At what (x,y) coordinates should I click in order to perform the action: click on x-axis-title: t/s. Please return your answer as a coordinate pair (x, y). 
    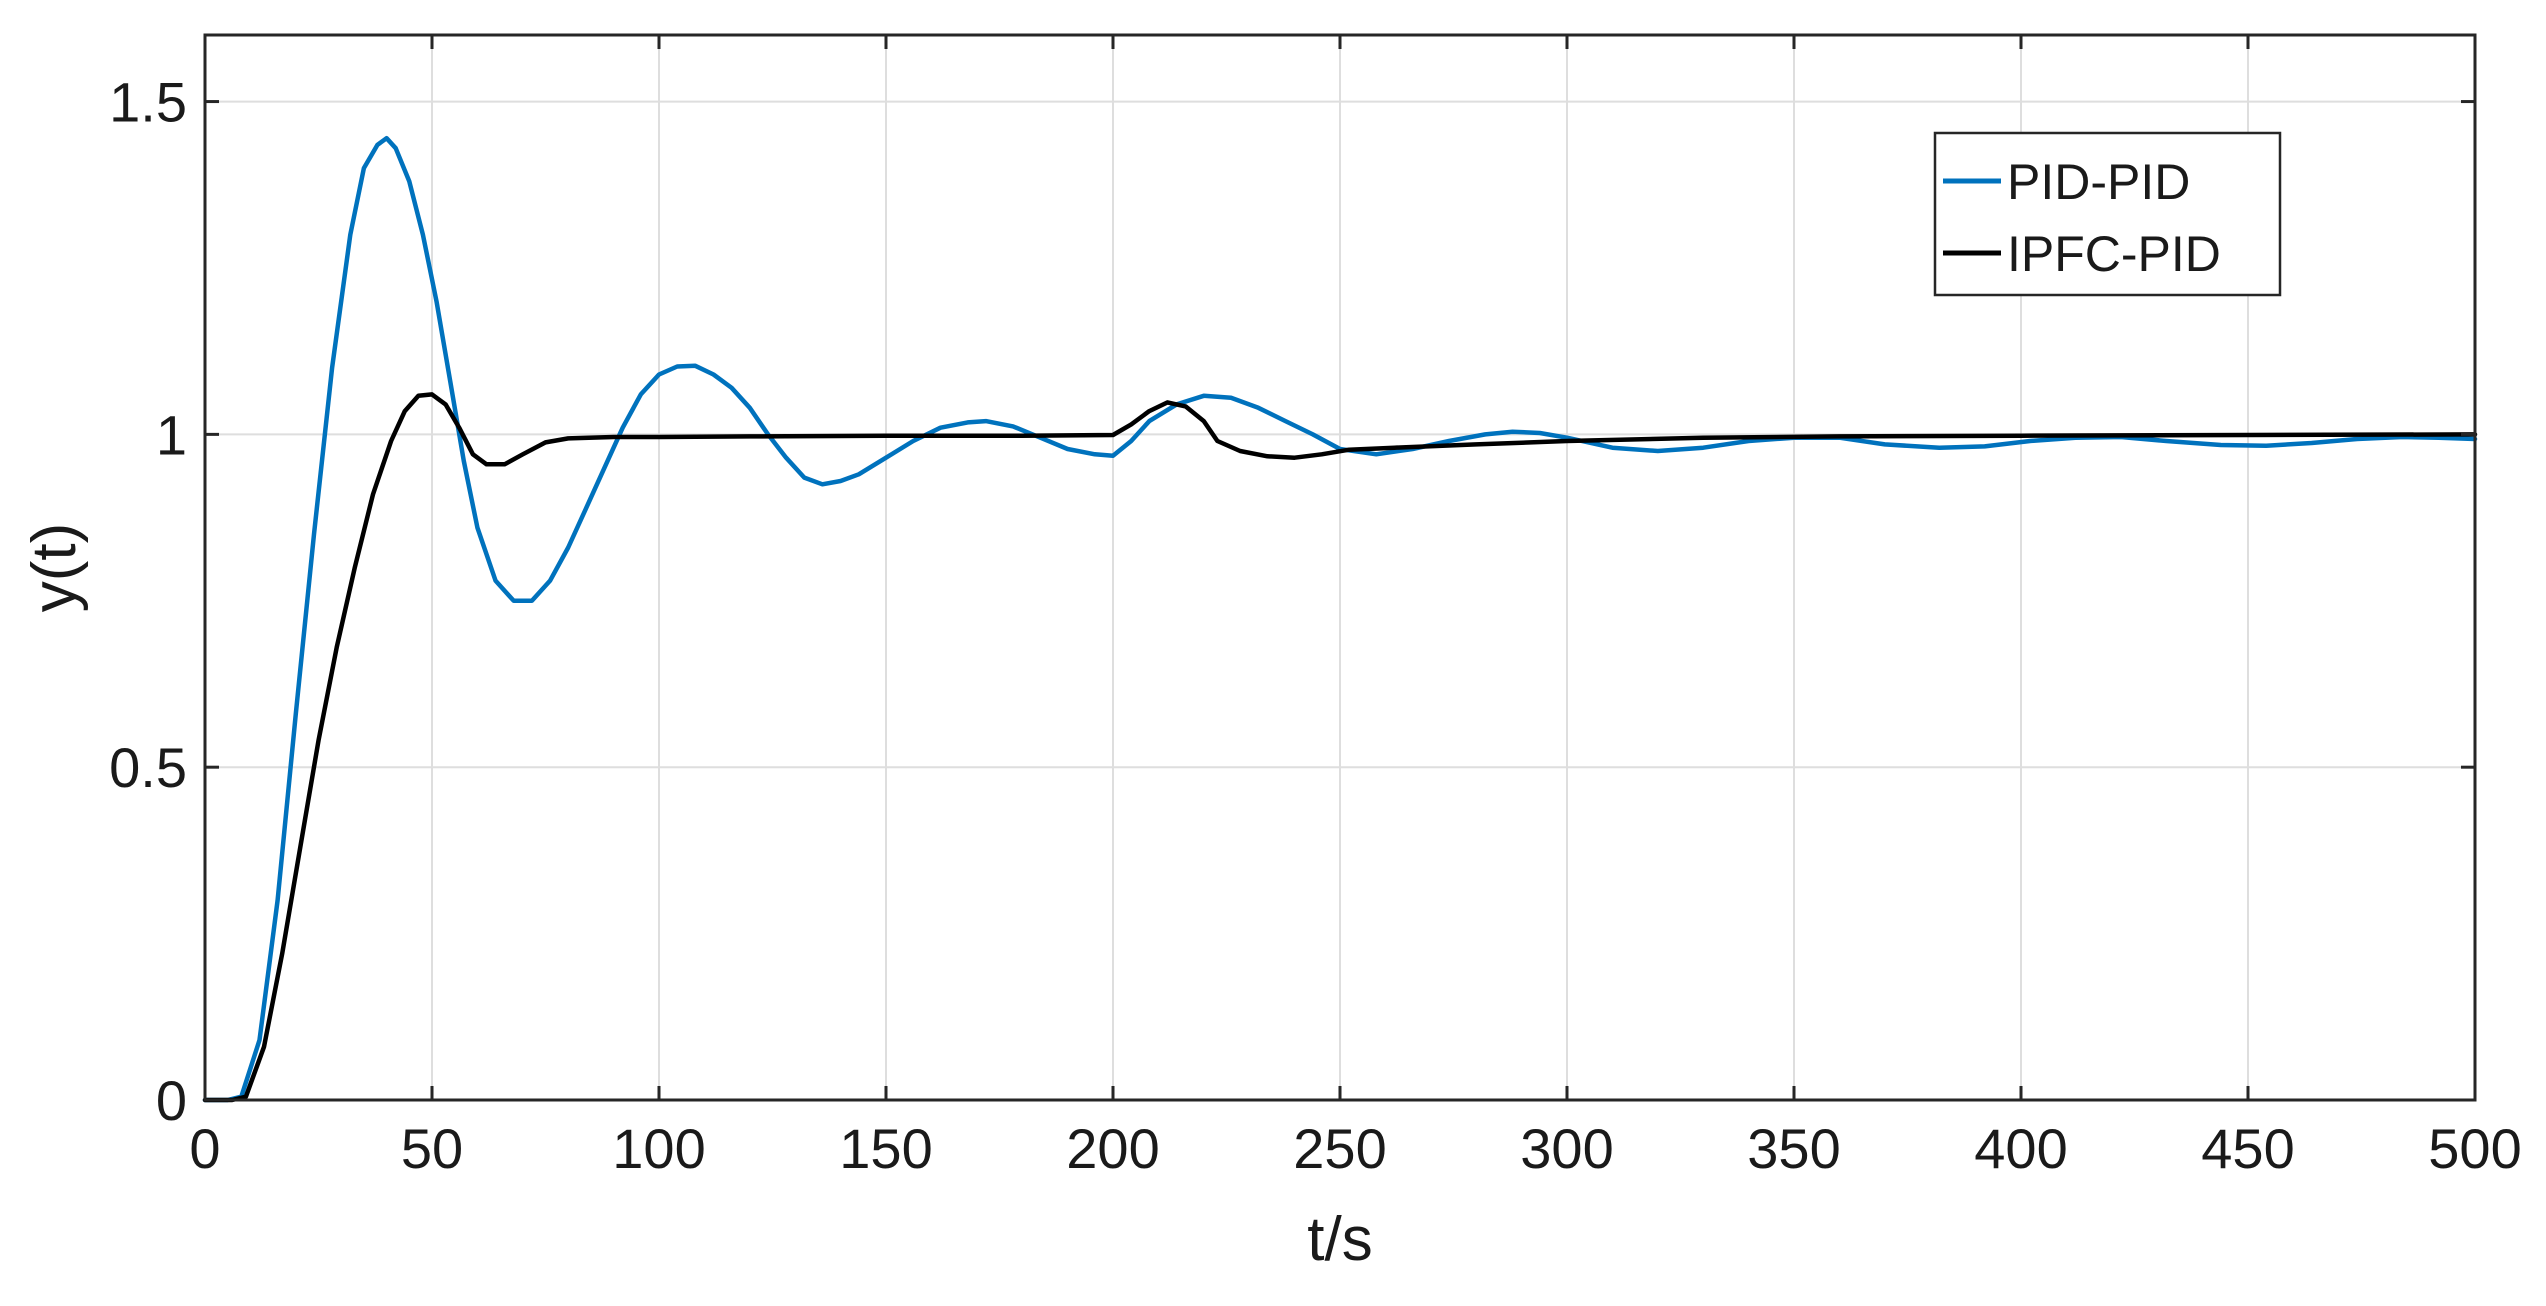
    Looking at the image, I should click on (1339, 1239).